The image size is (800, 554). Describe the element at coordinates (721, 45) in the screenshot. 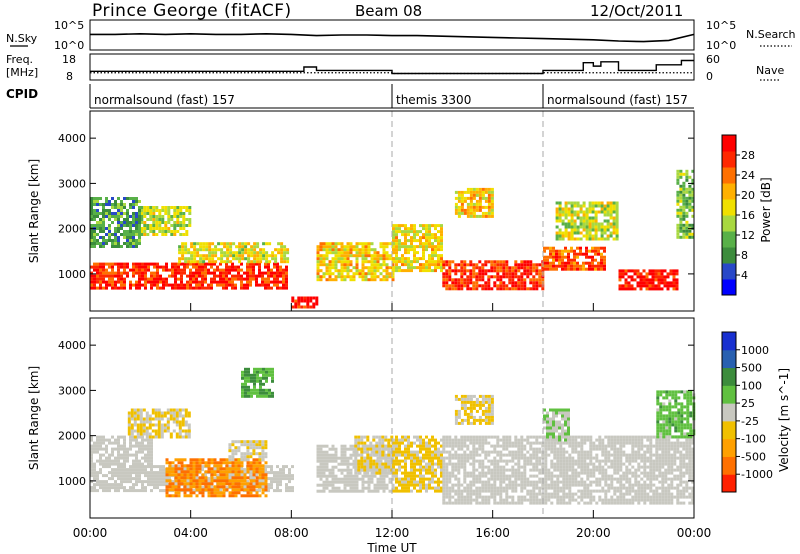

I see `noise-right-tick-bottom: 10^0` at that location.